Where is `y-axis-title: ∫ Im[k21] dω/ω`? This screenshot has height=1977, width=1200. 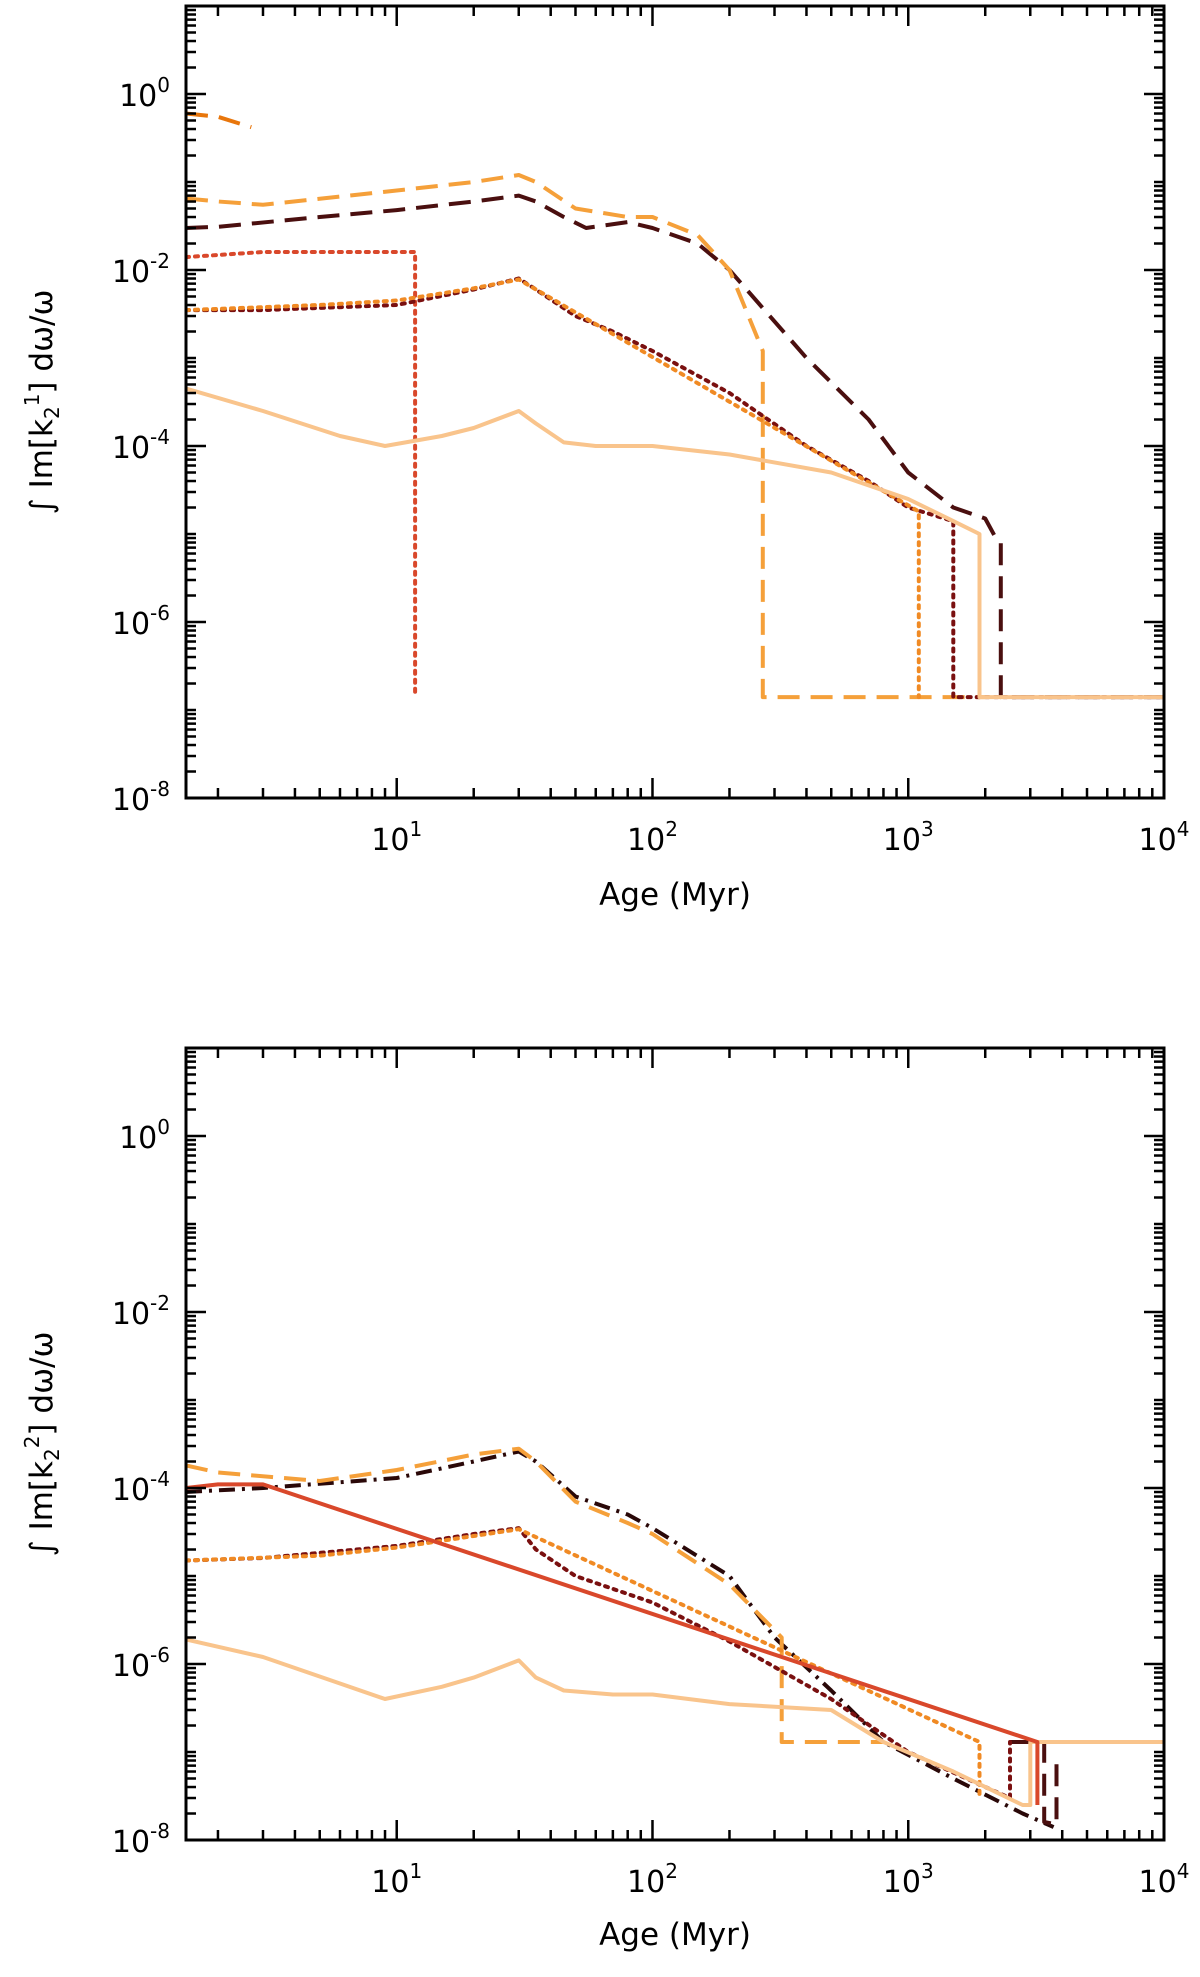 y-axis-title: ∫ Im[k21] dω/ω is located at coordinates (42, 402).